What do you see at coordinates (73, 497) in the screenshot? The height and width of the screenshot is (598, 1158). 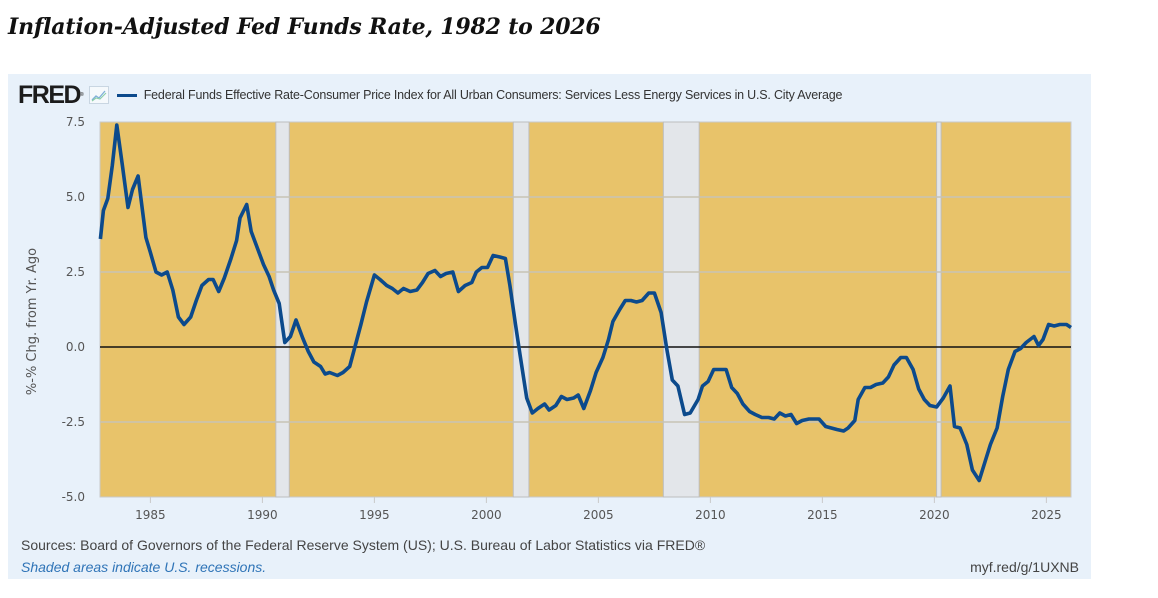 I see `y-tick-label: -5.0` at bounding box center [73, 497].